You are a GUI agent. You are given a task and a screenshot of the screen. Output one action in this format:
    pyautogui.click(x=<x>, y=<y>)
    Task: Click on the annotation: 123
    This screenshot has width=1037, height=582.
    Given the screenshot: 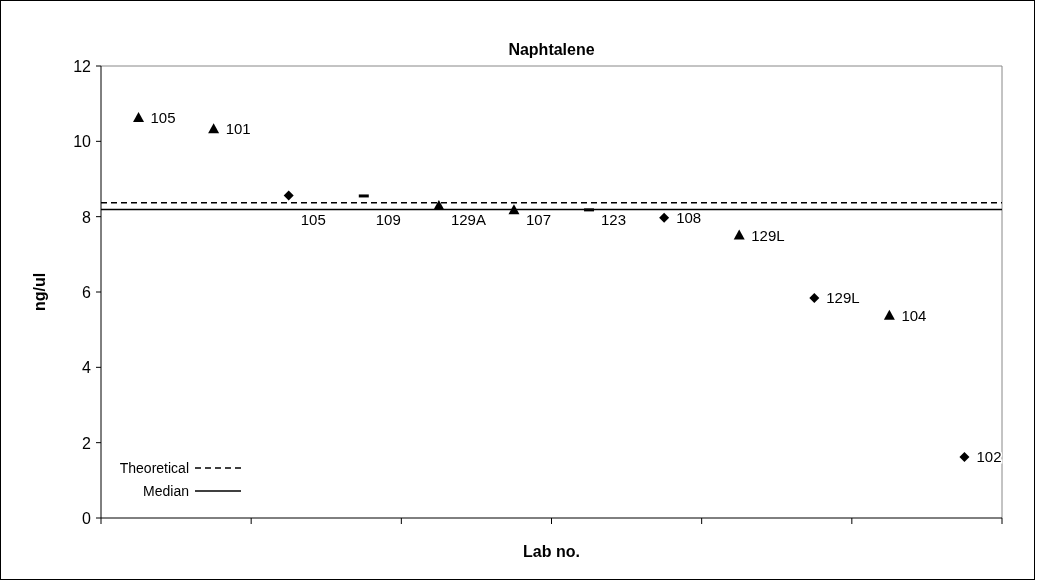 What is the action you would take?
    pyautogui.click(x=614, y=219)
    